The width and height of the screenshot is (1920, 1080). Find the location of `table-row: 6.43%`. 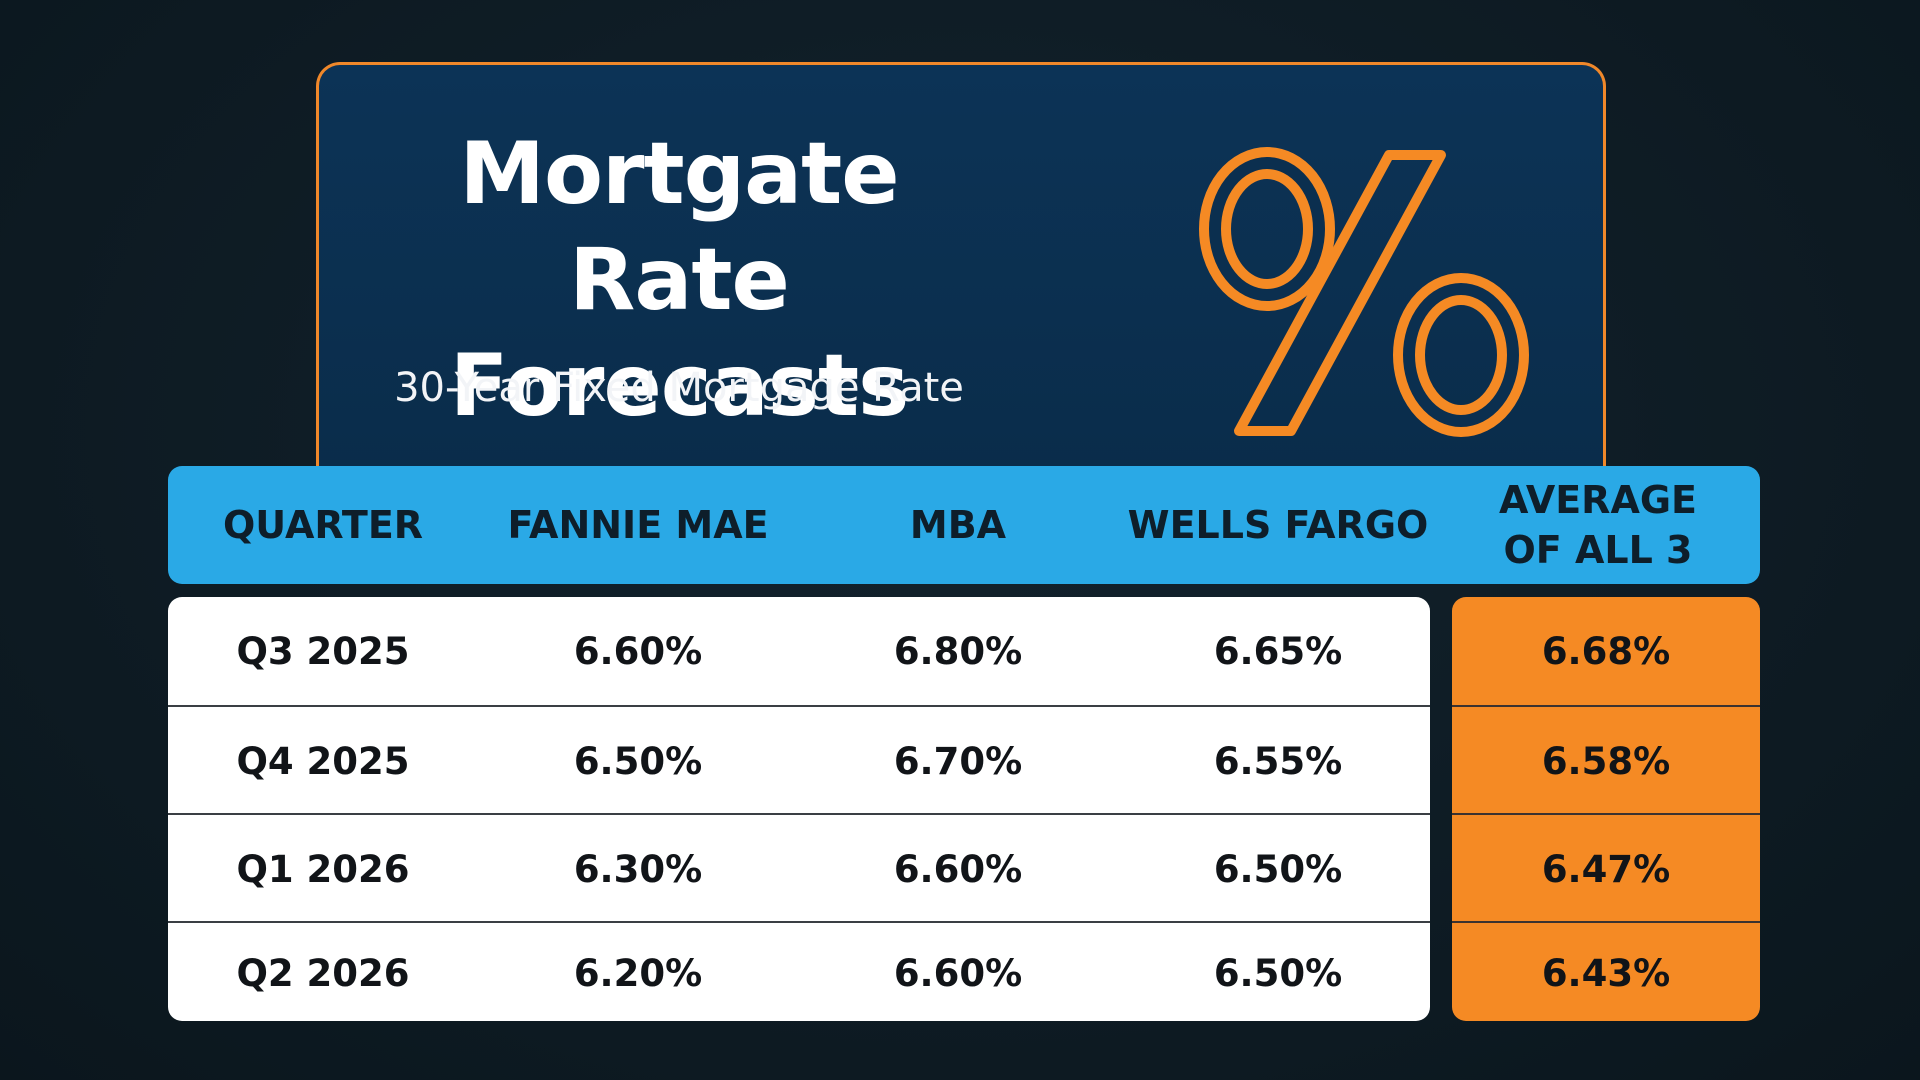

table-row: 6.43% is located at coordinates (1606, 971).